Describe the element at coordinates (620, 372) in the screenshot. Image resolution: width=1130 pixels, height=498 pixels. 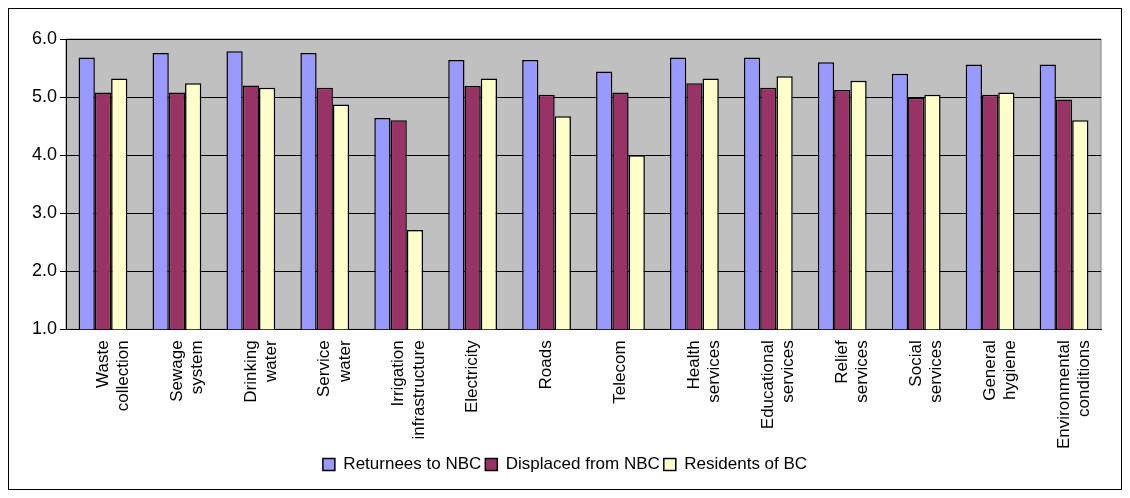
I see `x-tick-label: Telecom` at that location.